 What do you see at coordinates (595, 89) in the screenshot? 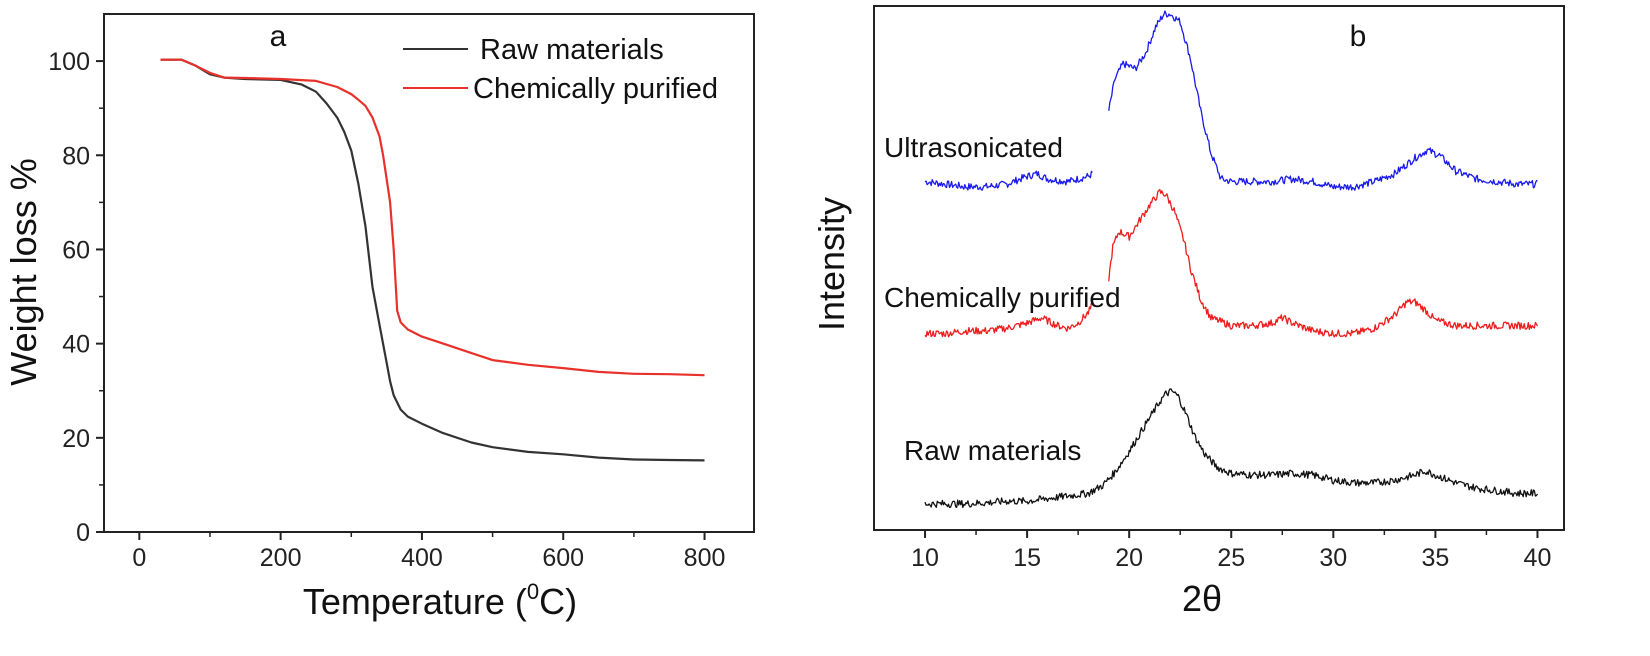
I see `tga-legend-label-purified: Chemically purified` at bounding box center [595, 89].